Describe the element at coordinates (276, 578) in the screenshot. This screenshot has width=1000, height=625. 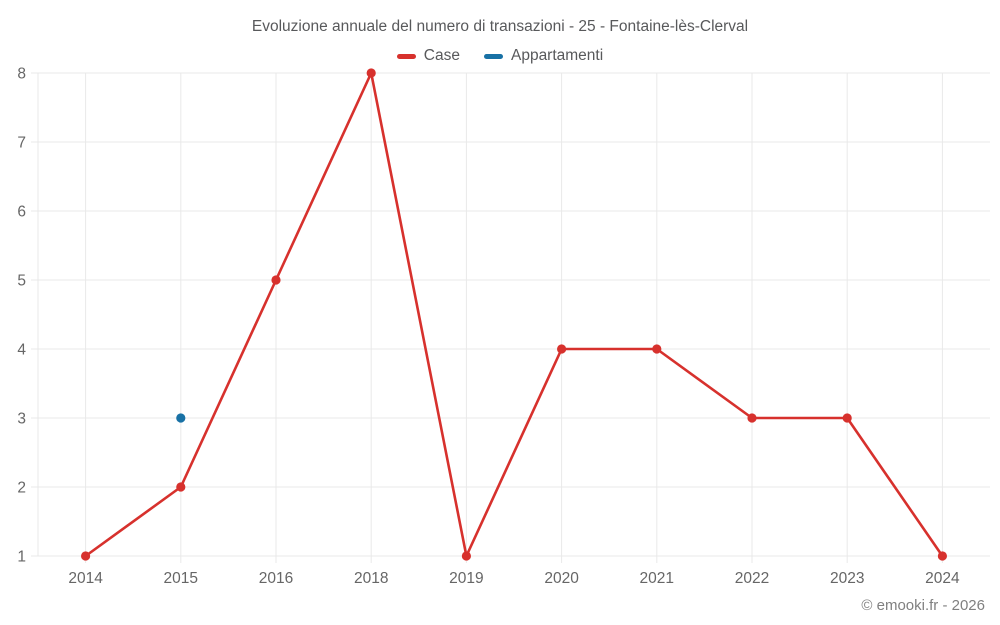
I see `x-tick-label: 2016` at that location.